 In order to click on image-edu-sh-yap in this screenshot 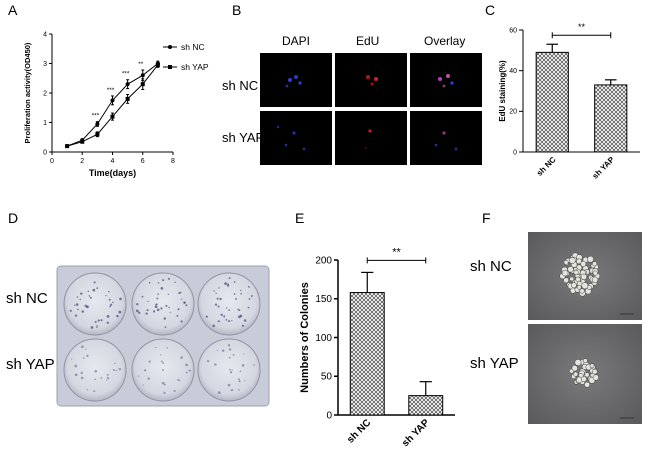, I will do `click(371, 138)`.